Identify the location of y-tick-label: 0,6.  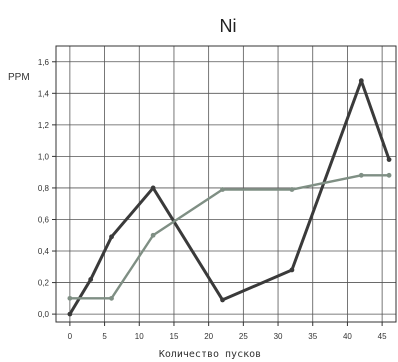
(44, 219).